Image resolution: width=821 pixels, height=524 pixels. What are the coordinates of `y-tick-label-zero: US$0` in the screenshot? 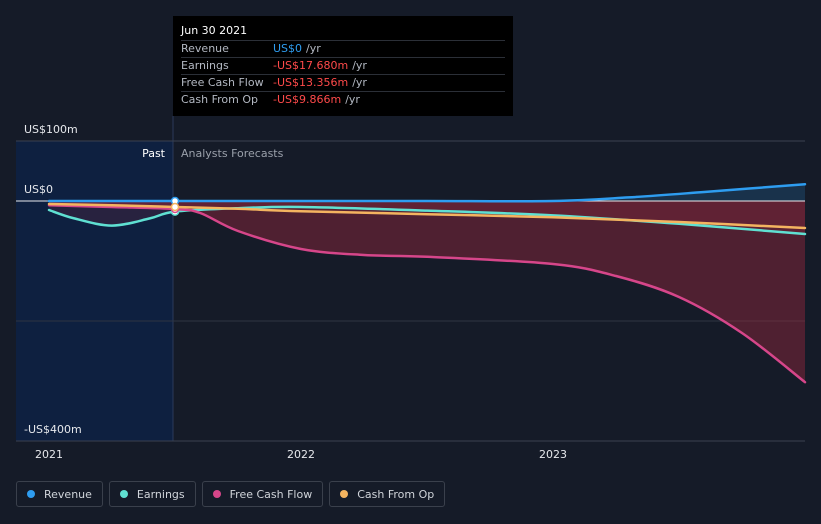 It's located at (38, 189).